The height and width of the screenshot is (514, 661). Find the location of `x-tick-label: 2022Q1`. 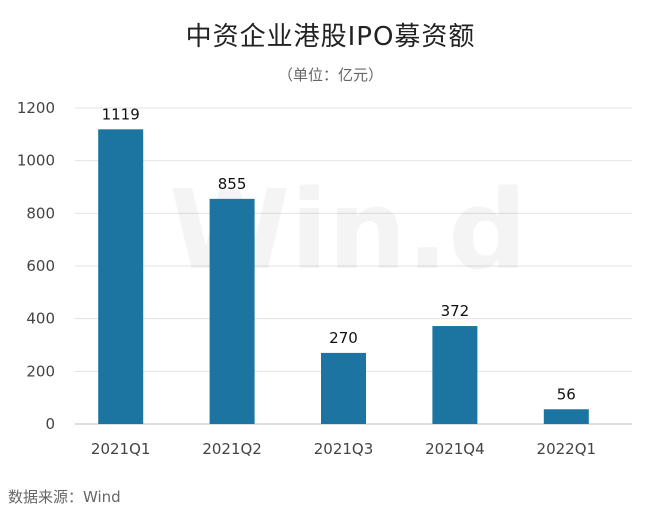

x-tick-label: 2022Q1 is located at coordinates (567, 449).